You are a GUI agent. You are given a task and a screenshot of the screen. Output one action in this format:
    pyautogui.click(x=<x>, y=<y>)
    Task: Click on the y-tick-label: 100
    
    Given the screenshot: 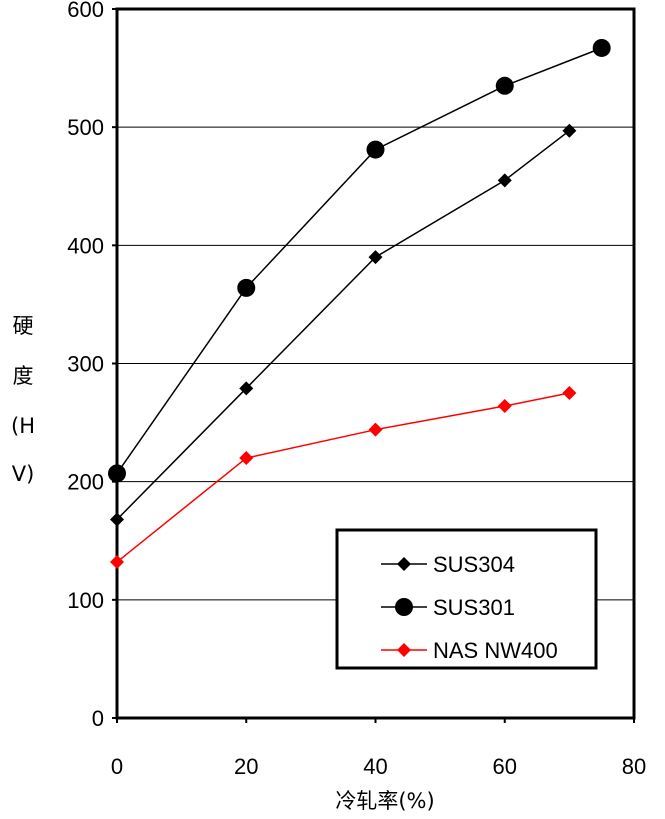 What is the action you would take?
    pyautogui.click(x=85, y=600)
    